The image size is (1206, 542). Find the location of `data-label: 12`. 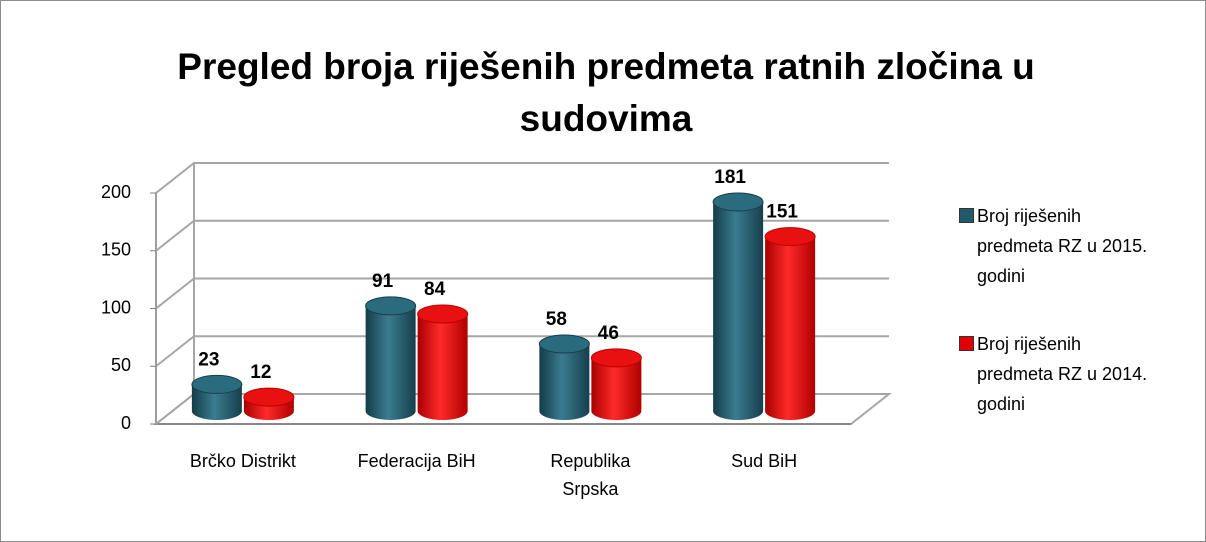

data-label: 12 is located at coordinates (260, 372).